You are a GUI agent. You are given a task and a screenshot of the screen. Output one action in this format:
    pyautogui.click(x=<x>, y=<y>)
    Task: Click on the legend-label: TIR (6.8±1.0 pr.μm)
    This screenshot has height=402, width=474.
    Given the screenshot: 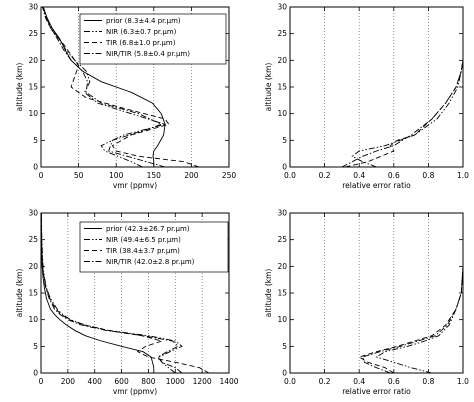 What is the action you would take?
    pyautogui.click(x=140, y=43)
    